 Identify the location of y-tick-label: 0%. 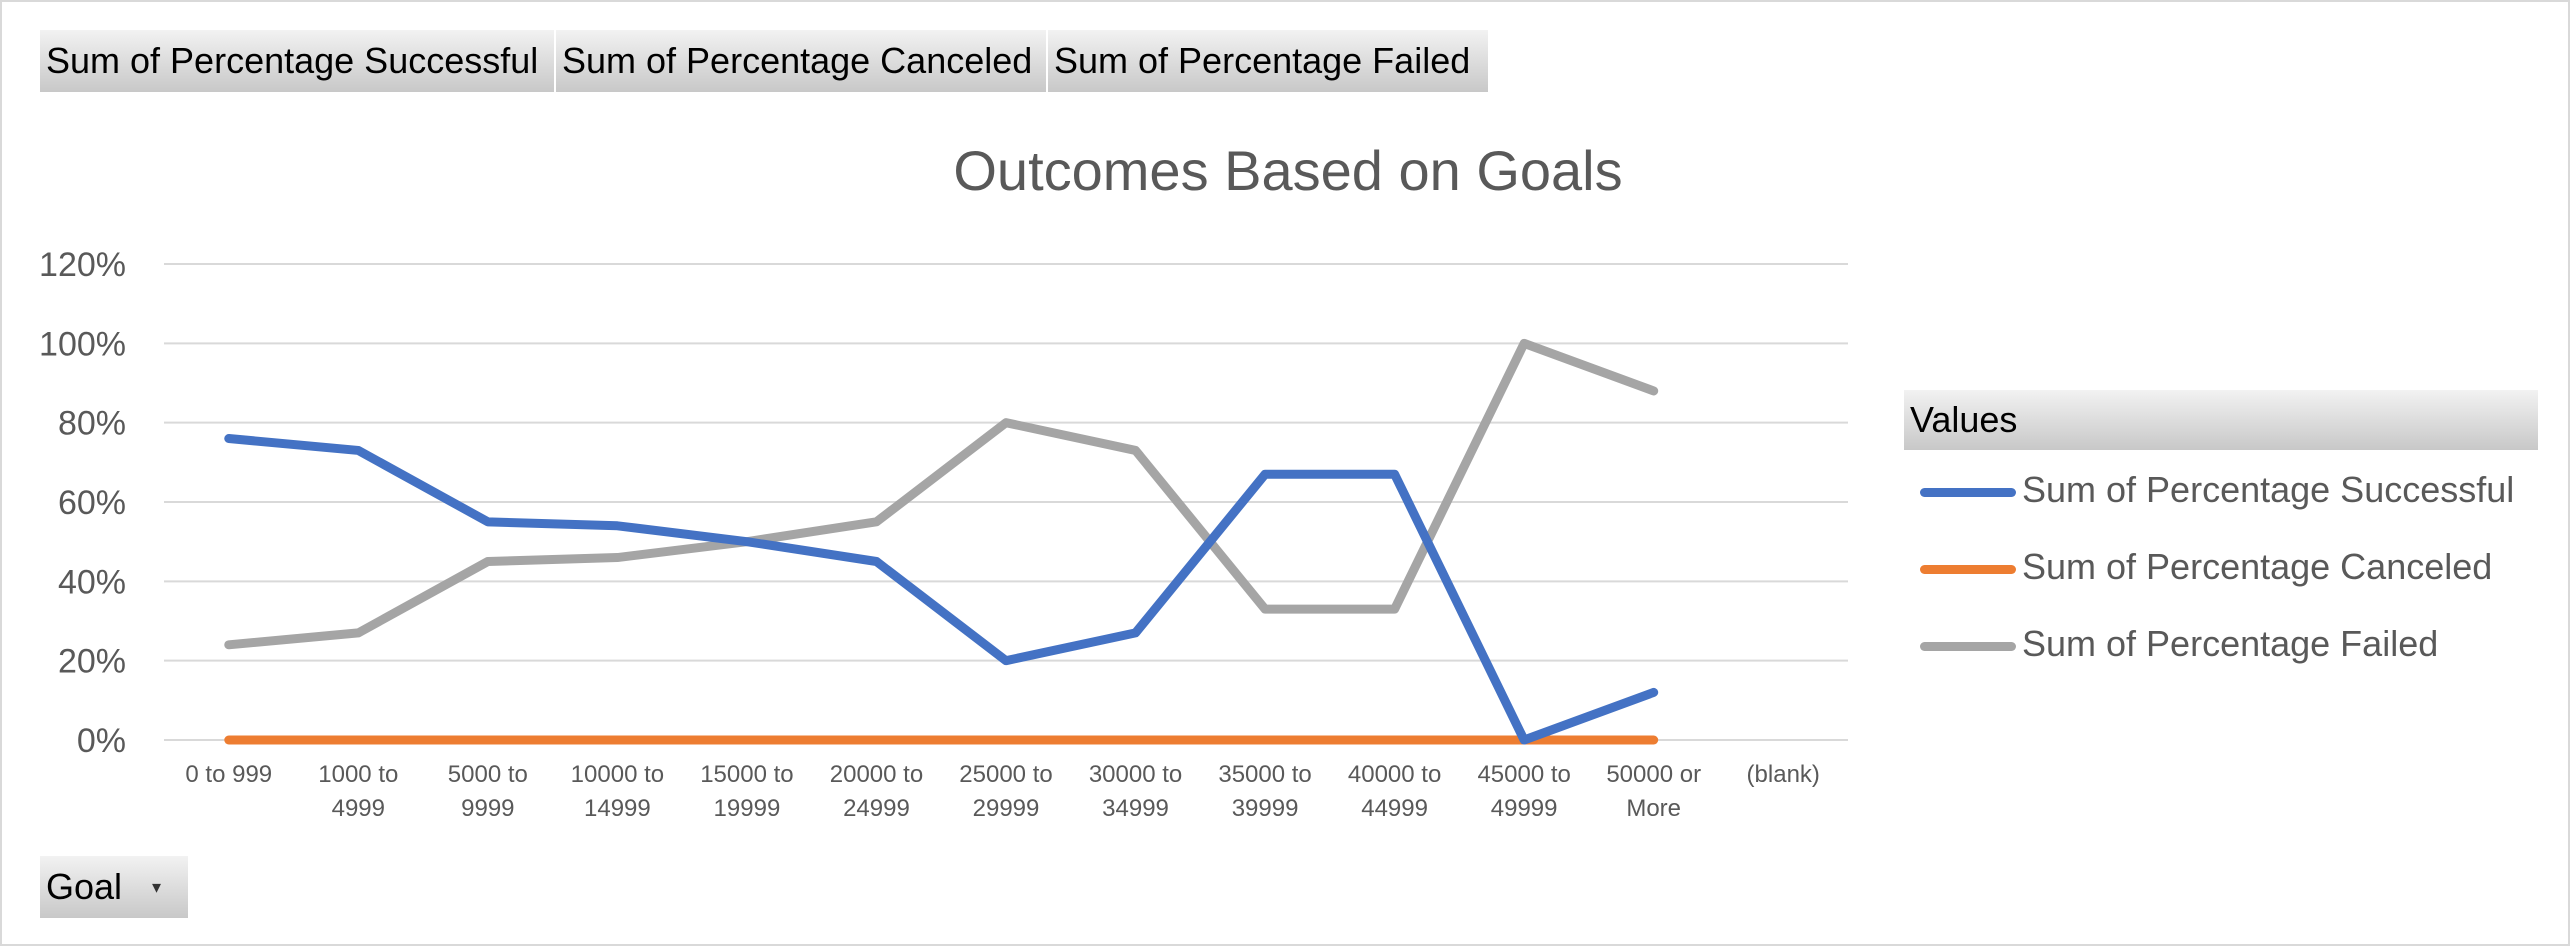
(101, 741).